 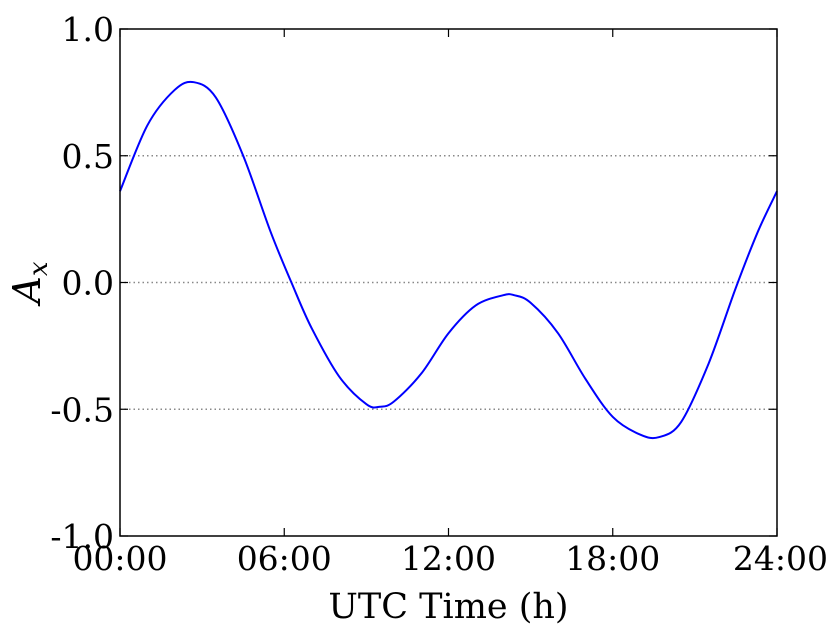 What do you see at coordinates (88, 29) in the screenshot?
I see `y-tick-label: 1.0` at bounding box center [88, 29].